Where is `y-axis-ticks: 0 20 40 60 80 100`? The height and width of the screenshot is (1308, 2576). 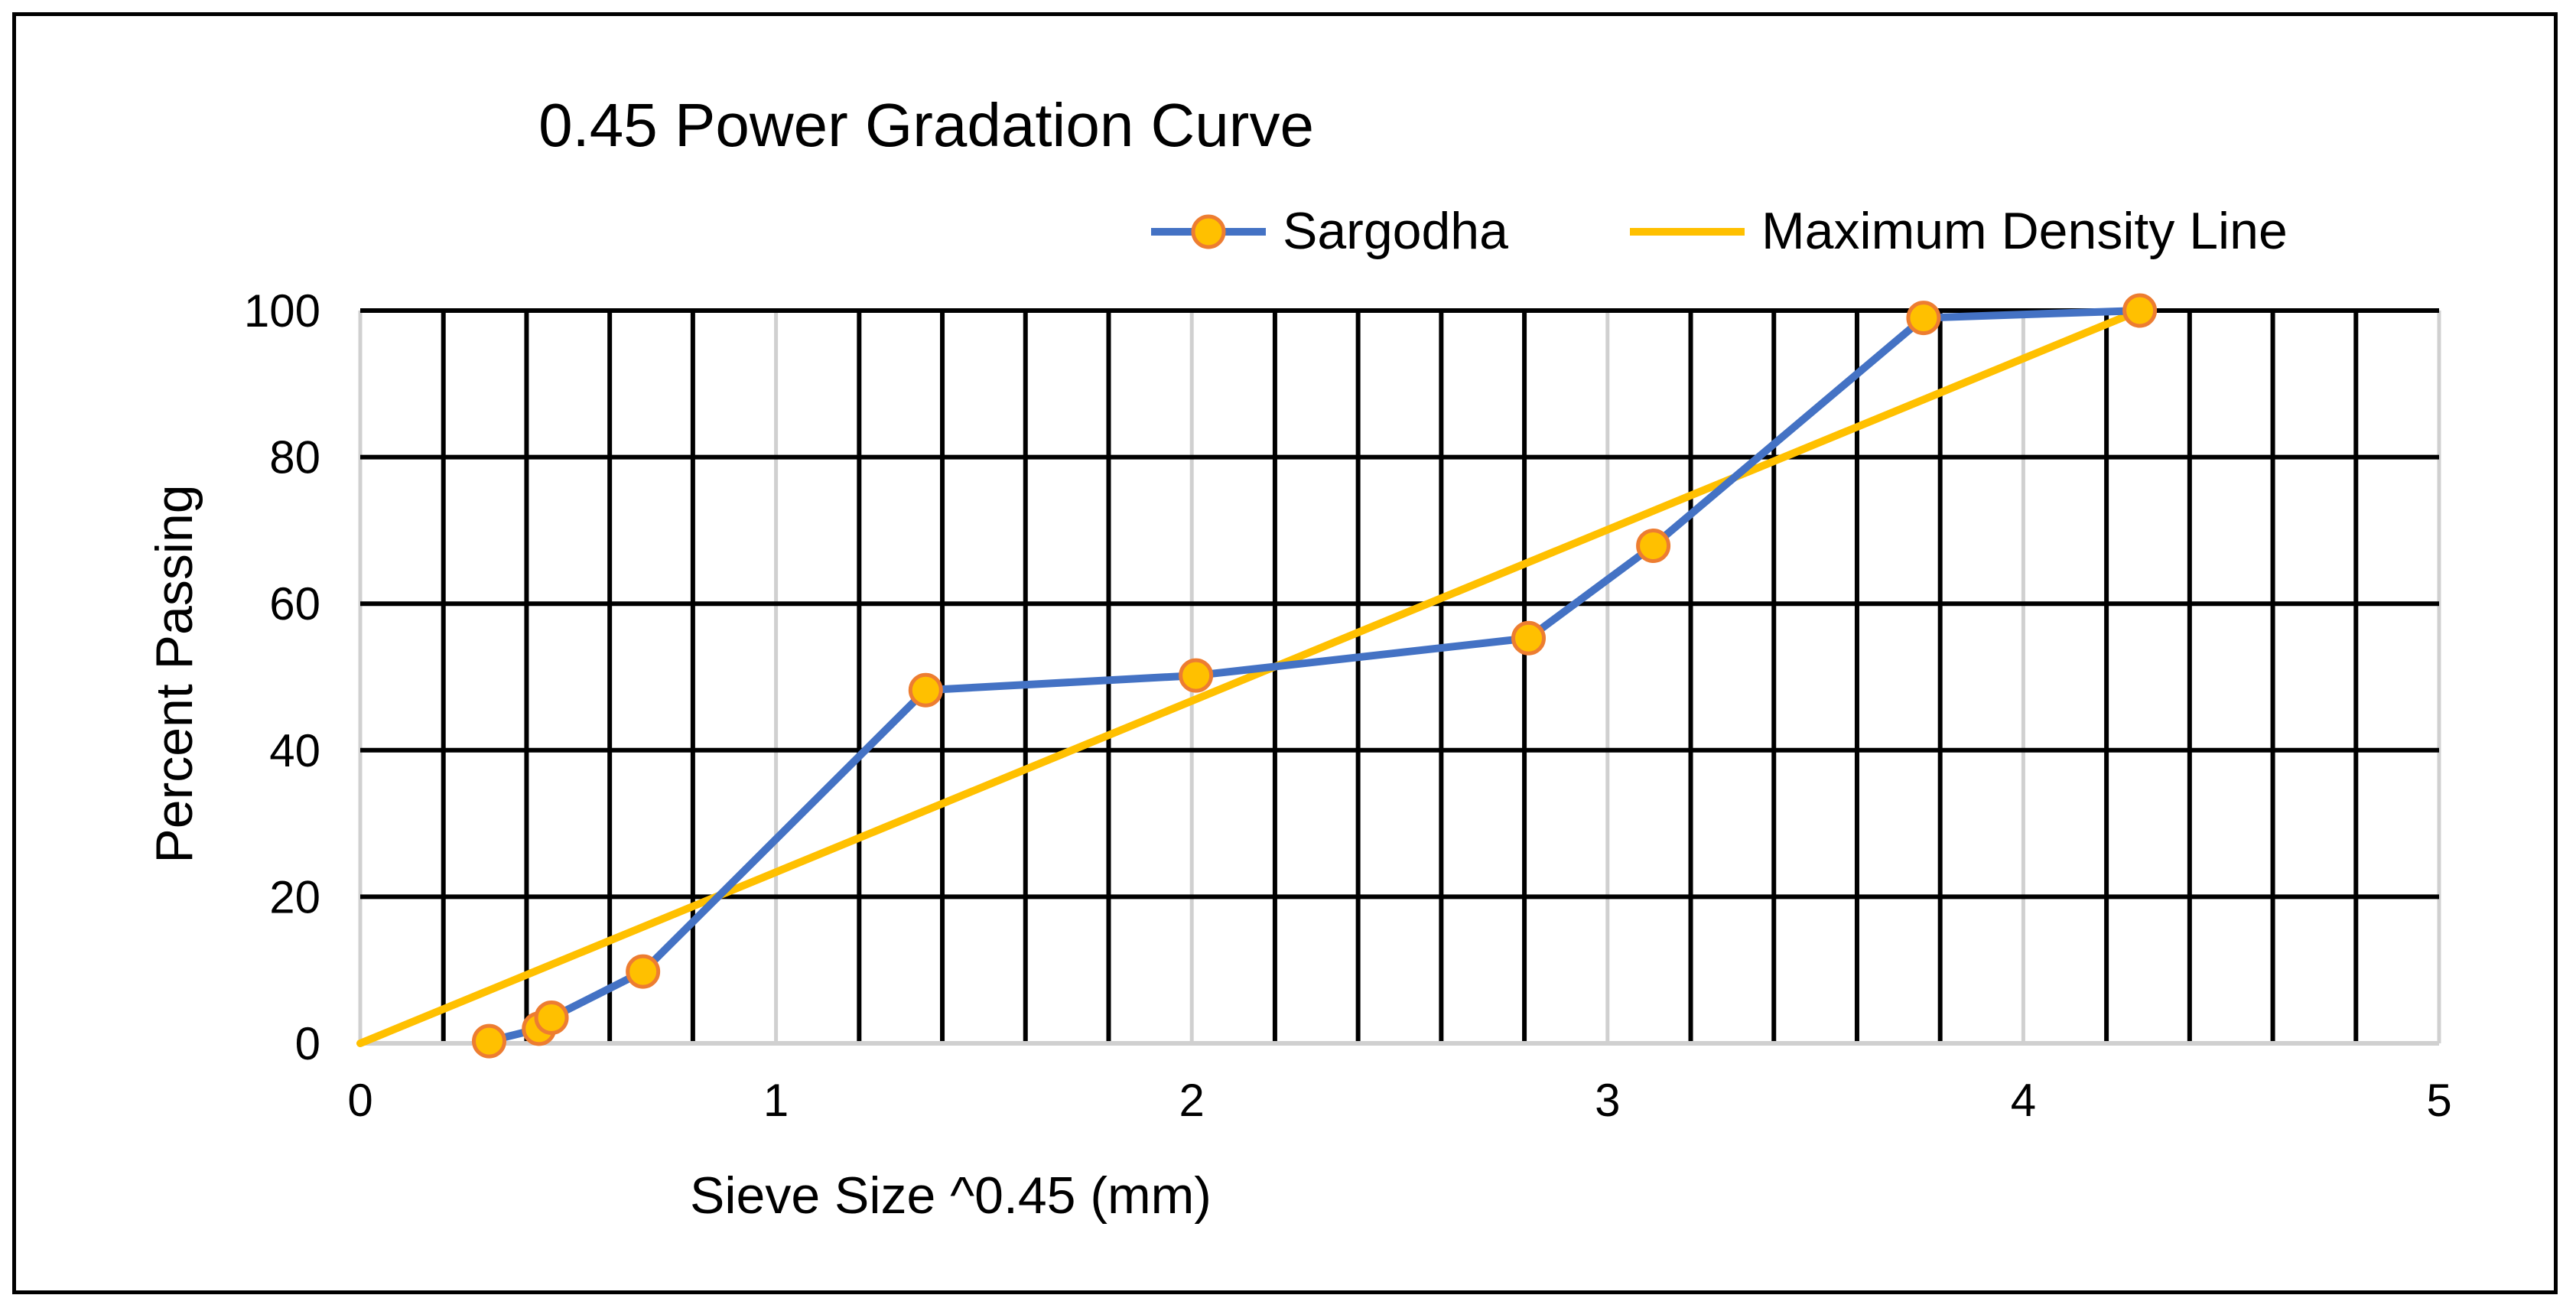 y-axis-ticks: 0 20 40 60 80 100 is located at coordinates (282, 677).